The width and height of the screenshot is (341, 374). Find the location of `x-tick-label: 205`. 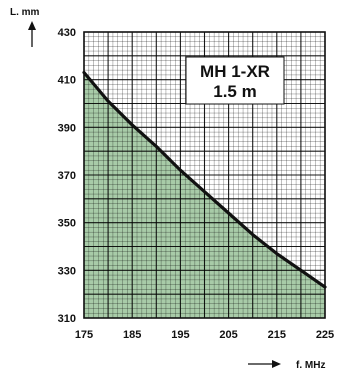

x-tick-label: 205 is located at coordinates (228, 335).